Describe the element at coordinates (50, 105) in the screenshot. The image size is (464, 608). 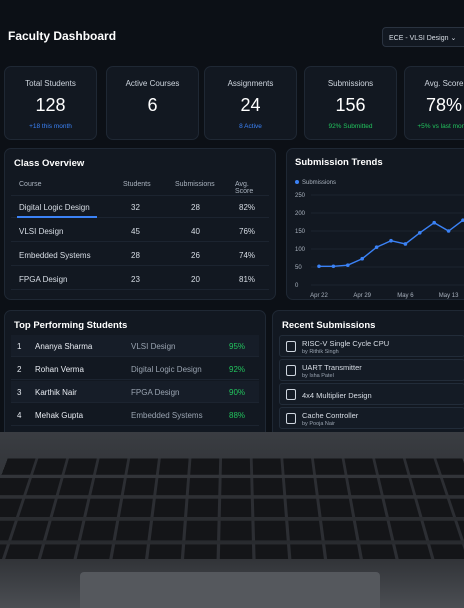
I see `stat-value: 128` at that location.